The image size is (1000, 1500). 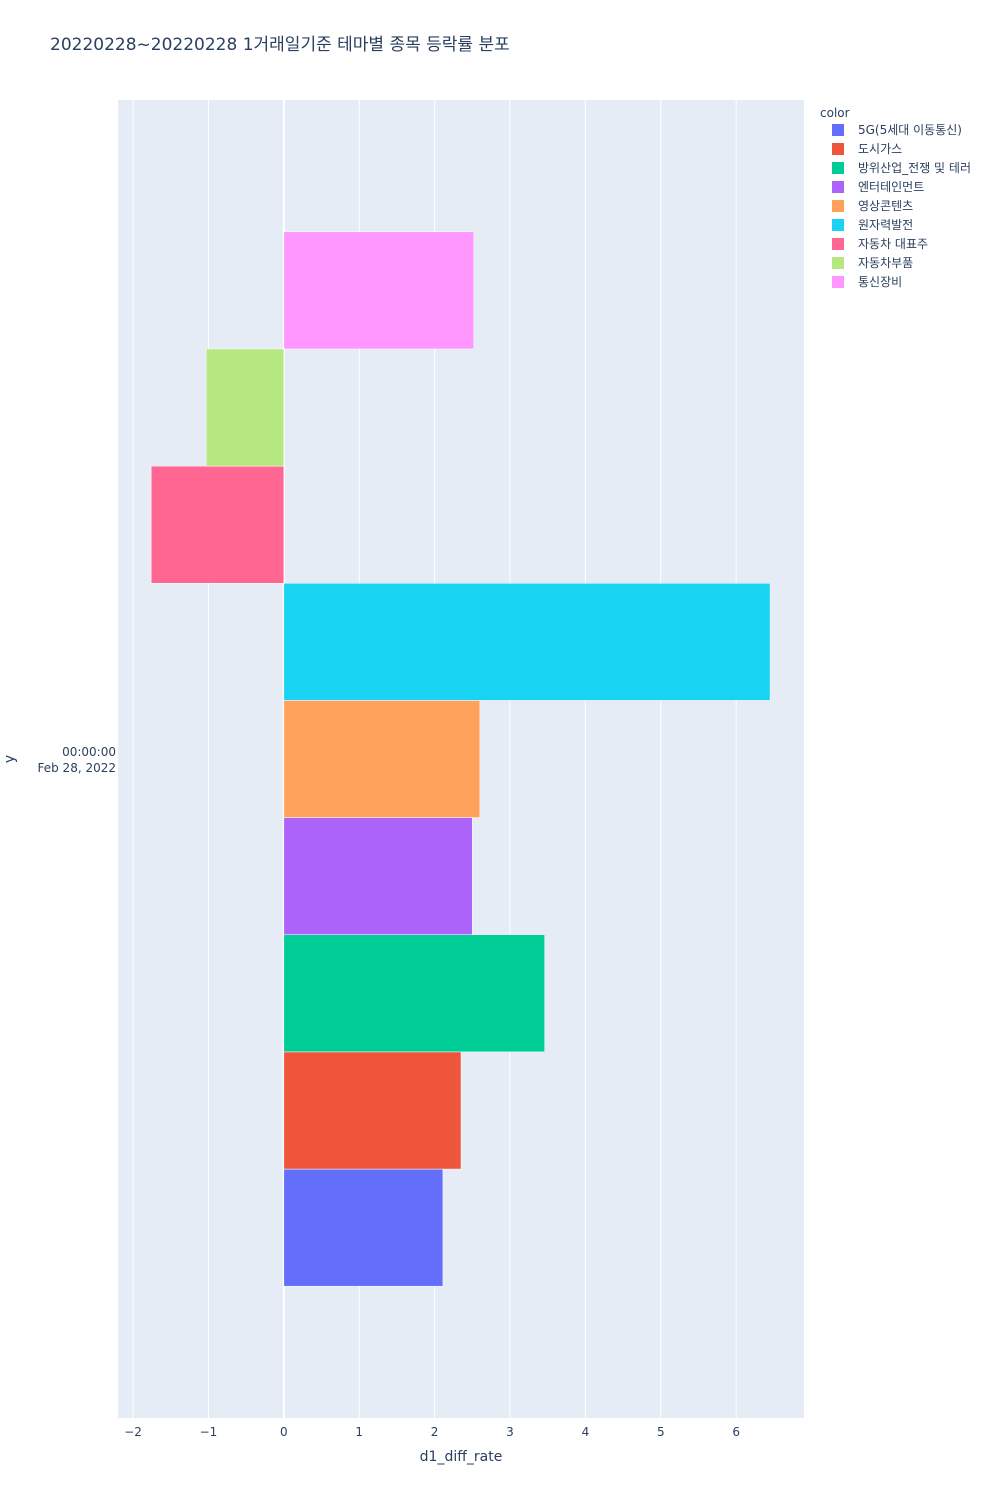 I want to click on y-tick-label-time: 00:00:00, so click(x=89, y=752).